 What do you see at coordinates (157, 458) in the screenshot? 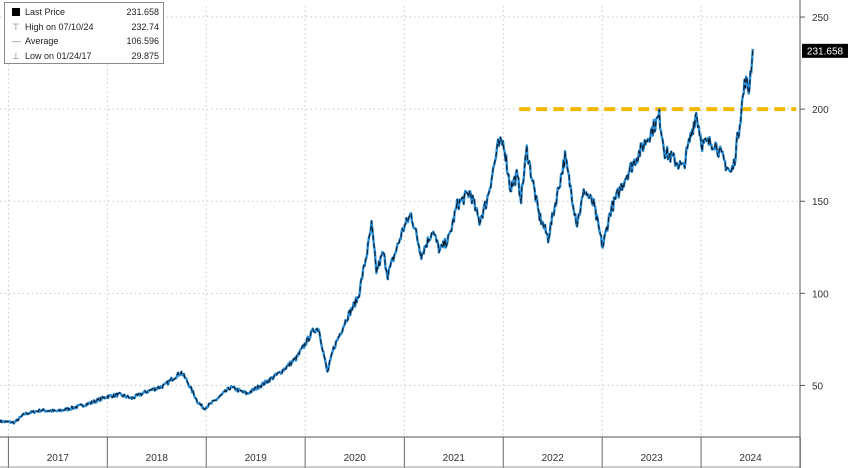
I see `x-tick-label: 2018` at bounding box center [157, 458].